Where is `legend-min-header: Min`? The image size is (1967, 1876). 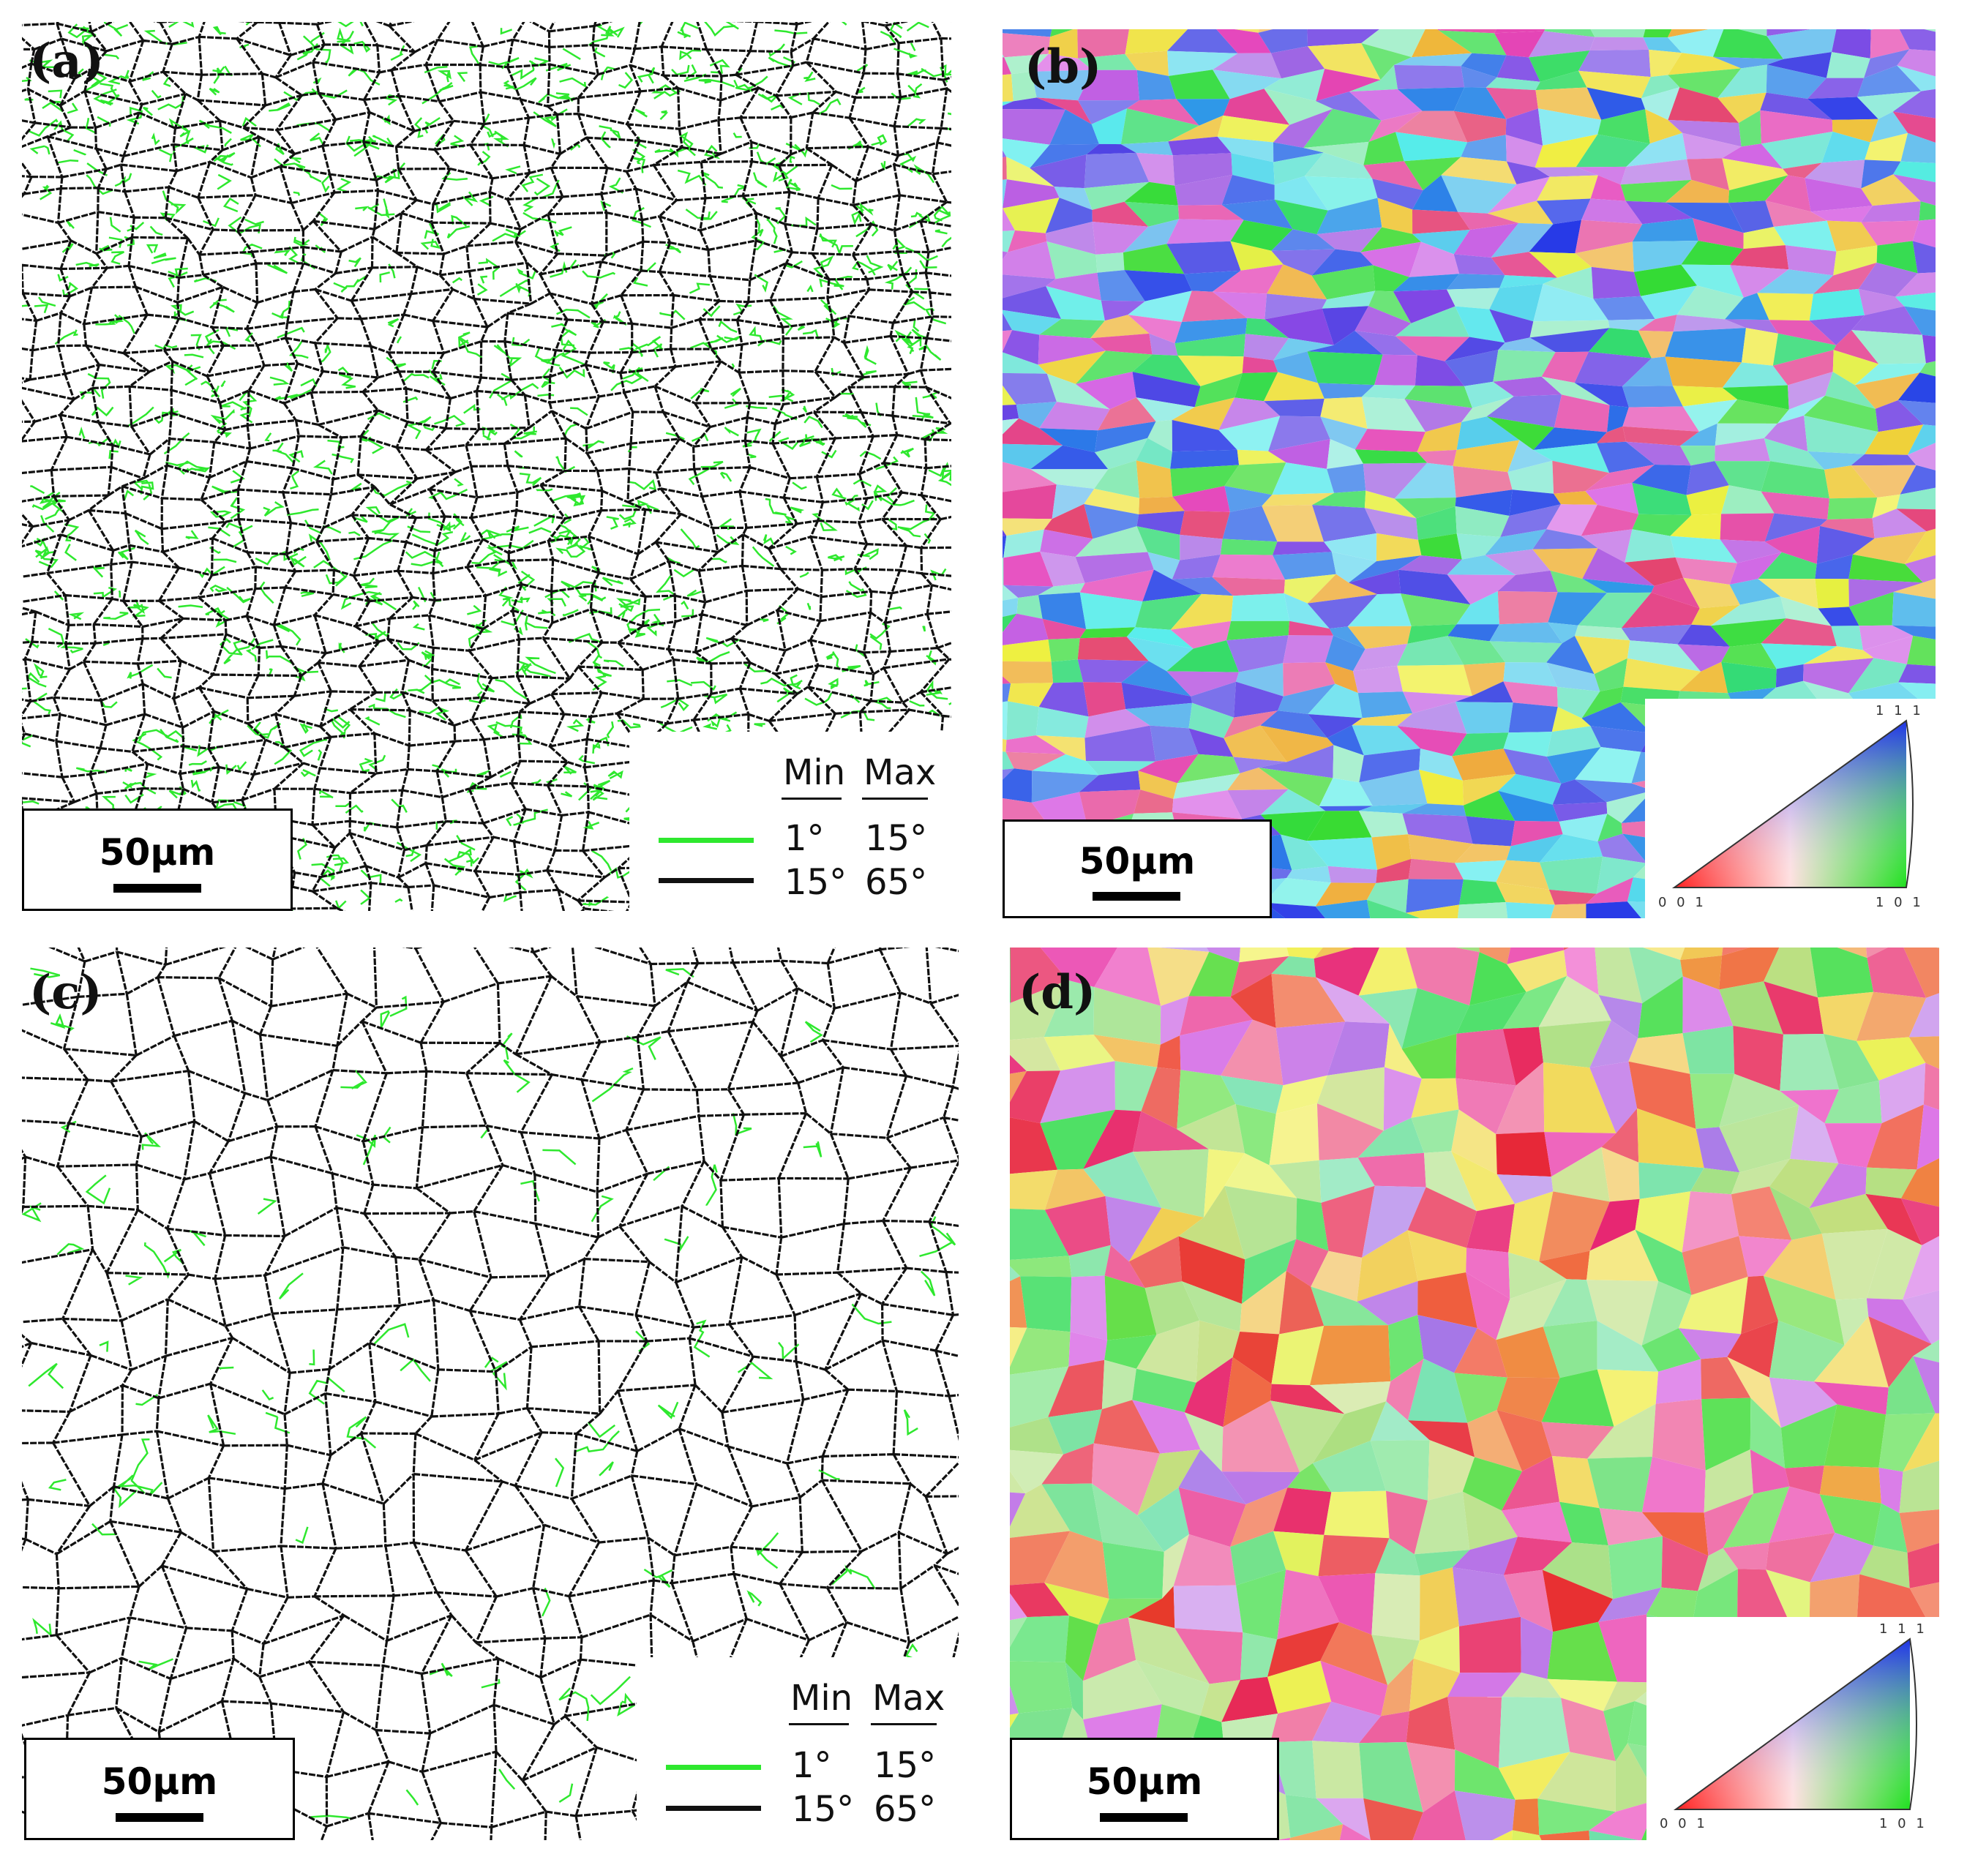 legend-min-header: Min is located at coordinates (814, 772).